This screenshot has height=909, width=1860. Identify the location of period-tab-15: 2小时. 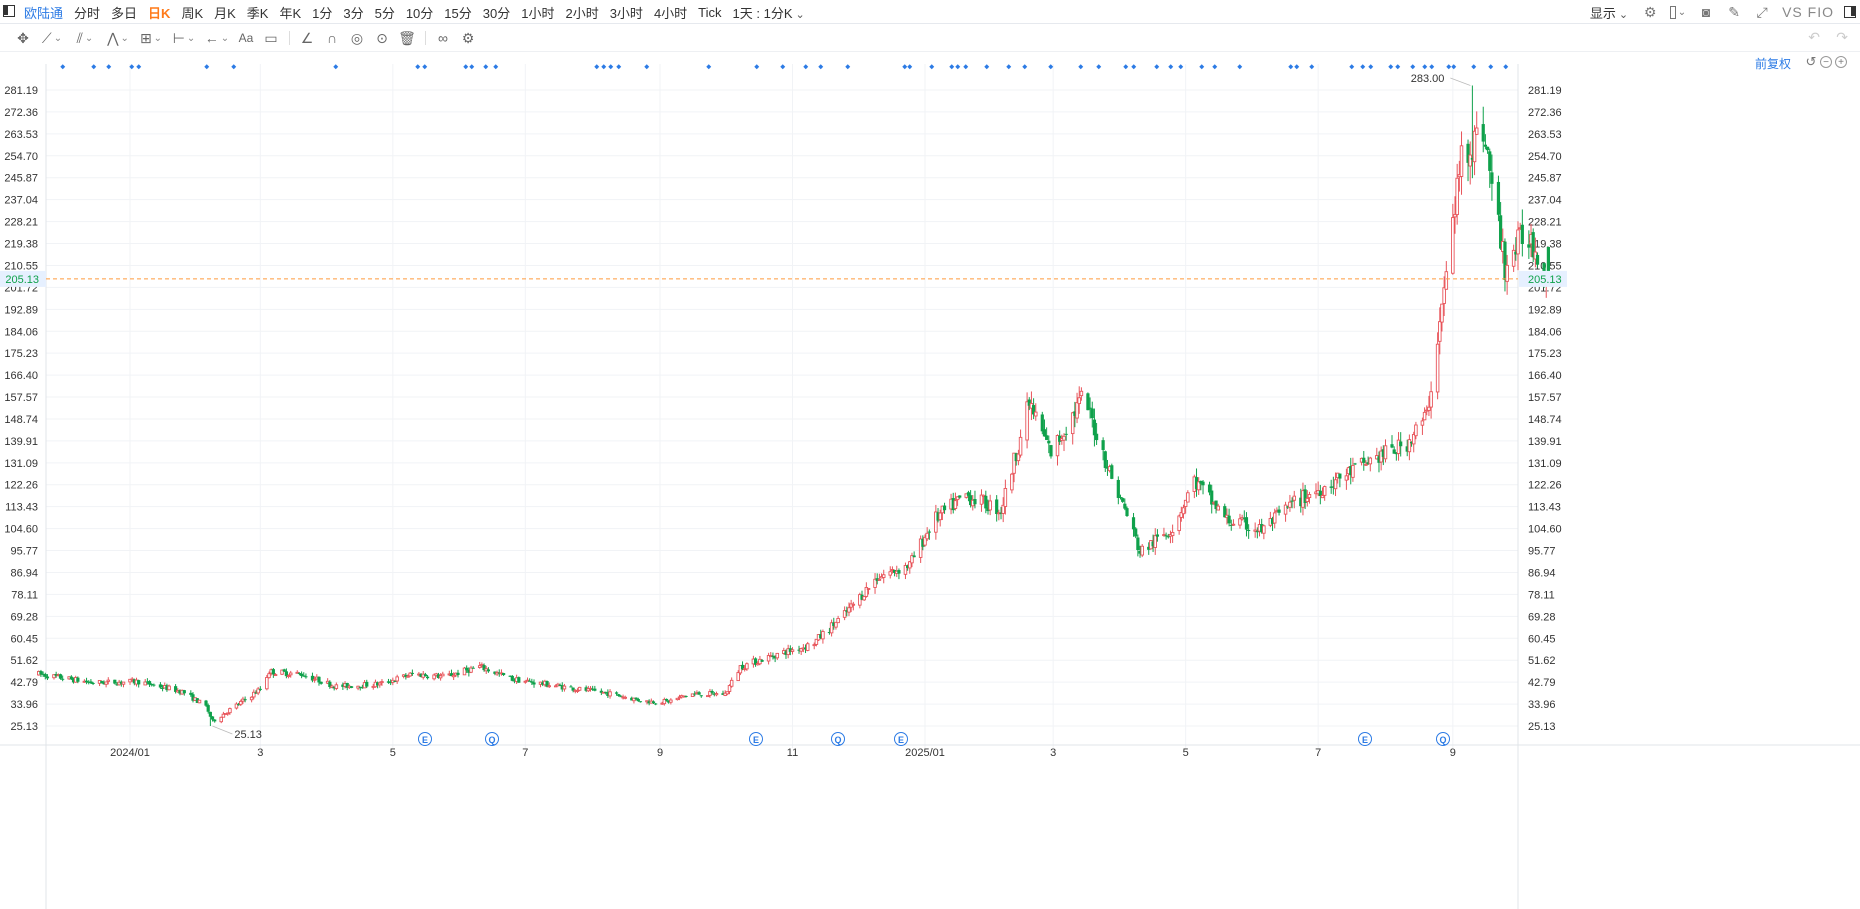
(582, 13).